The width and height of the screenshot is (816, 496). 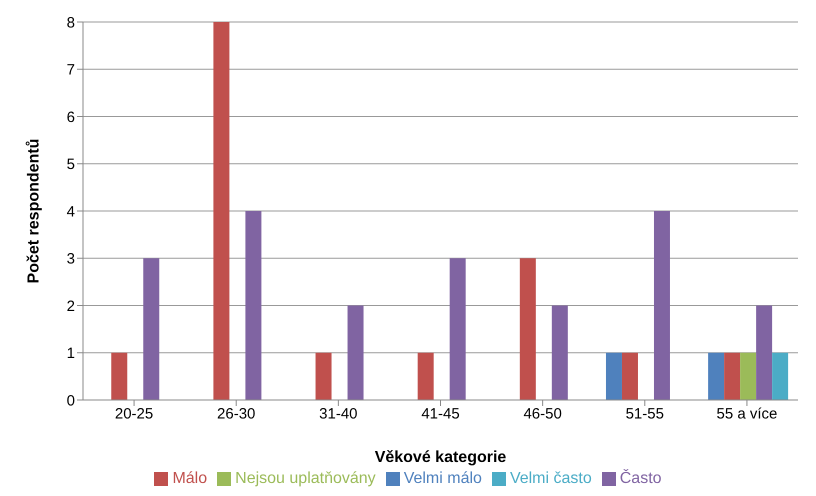 What do you see at coordinates (70, 70) in the screenshot?
I see `y-tick-label: 7` at bounding box center [70, 70].